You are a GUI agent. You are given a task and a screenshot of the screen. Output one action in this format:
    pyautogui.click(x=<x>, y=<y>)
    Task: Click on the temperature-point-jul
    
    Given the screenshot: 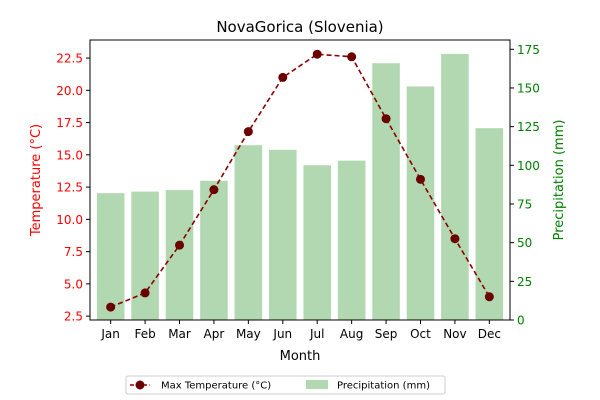 What is the action you would take?
    pyautogui.click(x=317, y=54)
    